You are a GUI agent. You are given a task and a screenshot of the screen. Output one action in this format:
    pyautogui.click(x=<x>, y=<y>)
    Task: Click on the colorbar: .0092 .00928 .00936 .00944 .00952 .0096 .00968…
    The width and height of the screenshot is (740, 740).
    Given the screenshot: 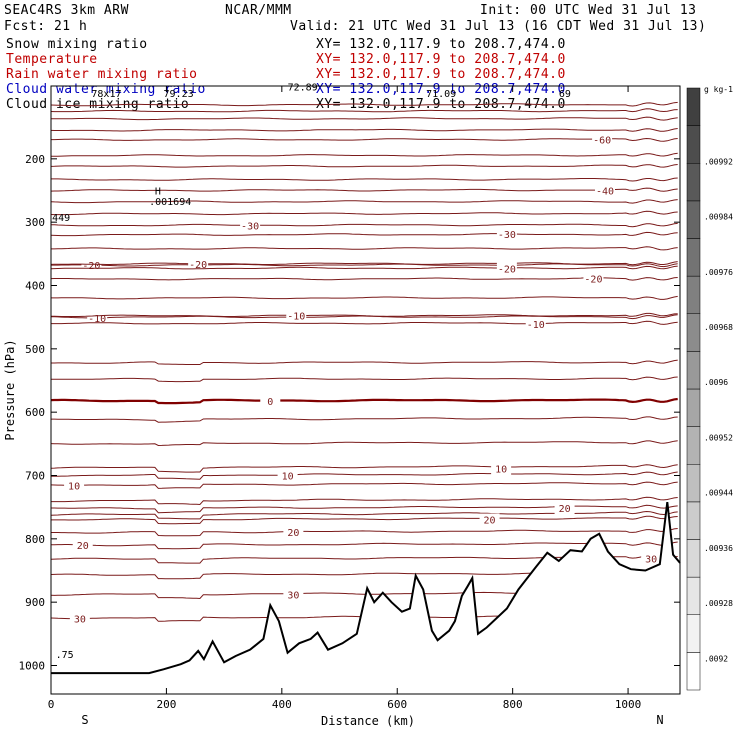 What is the action you would take?
    pyautogui.click(x=709, y=389)
    